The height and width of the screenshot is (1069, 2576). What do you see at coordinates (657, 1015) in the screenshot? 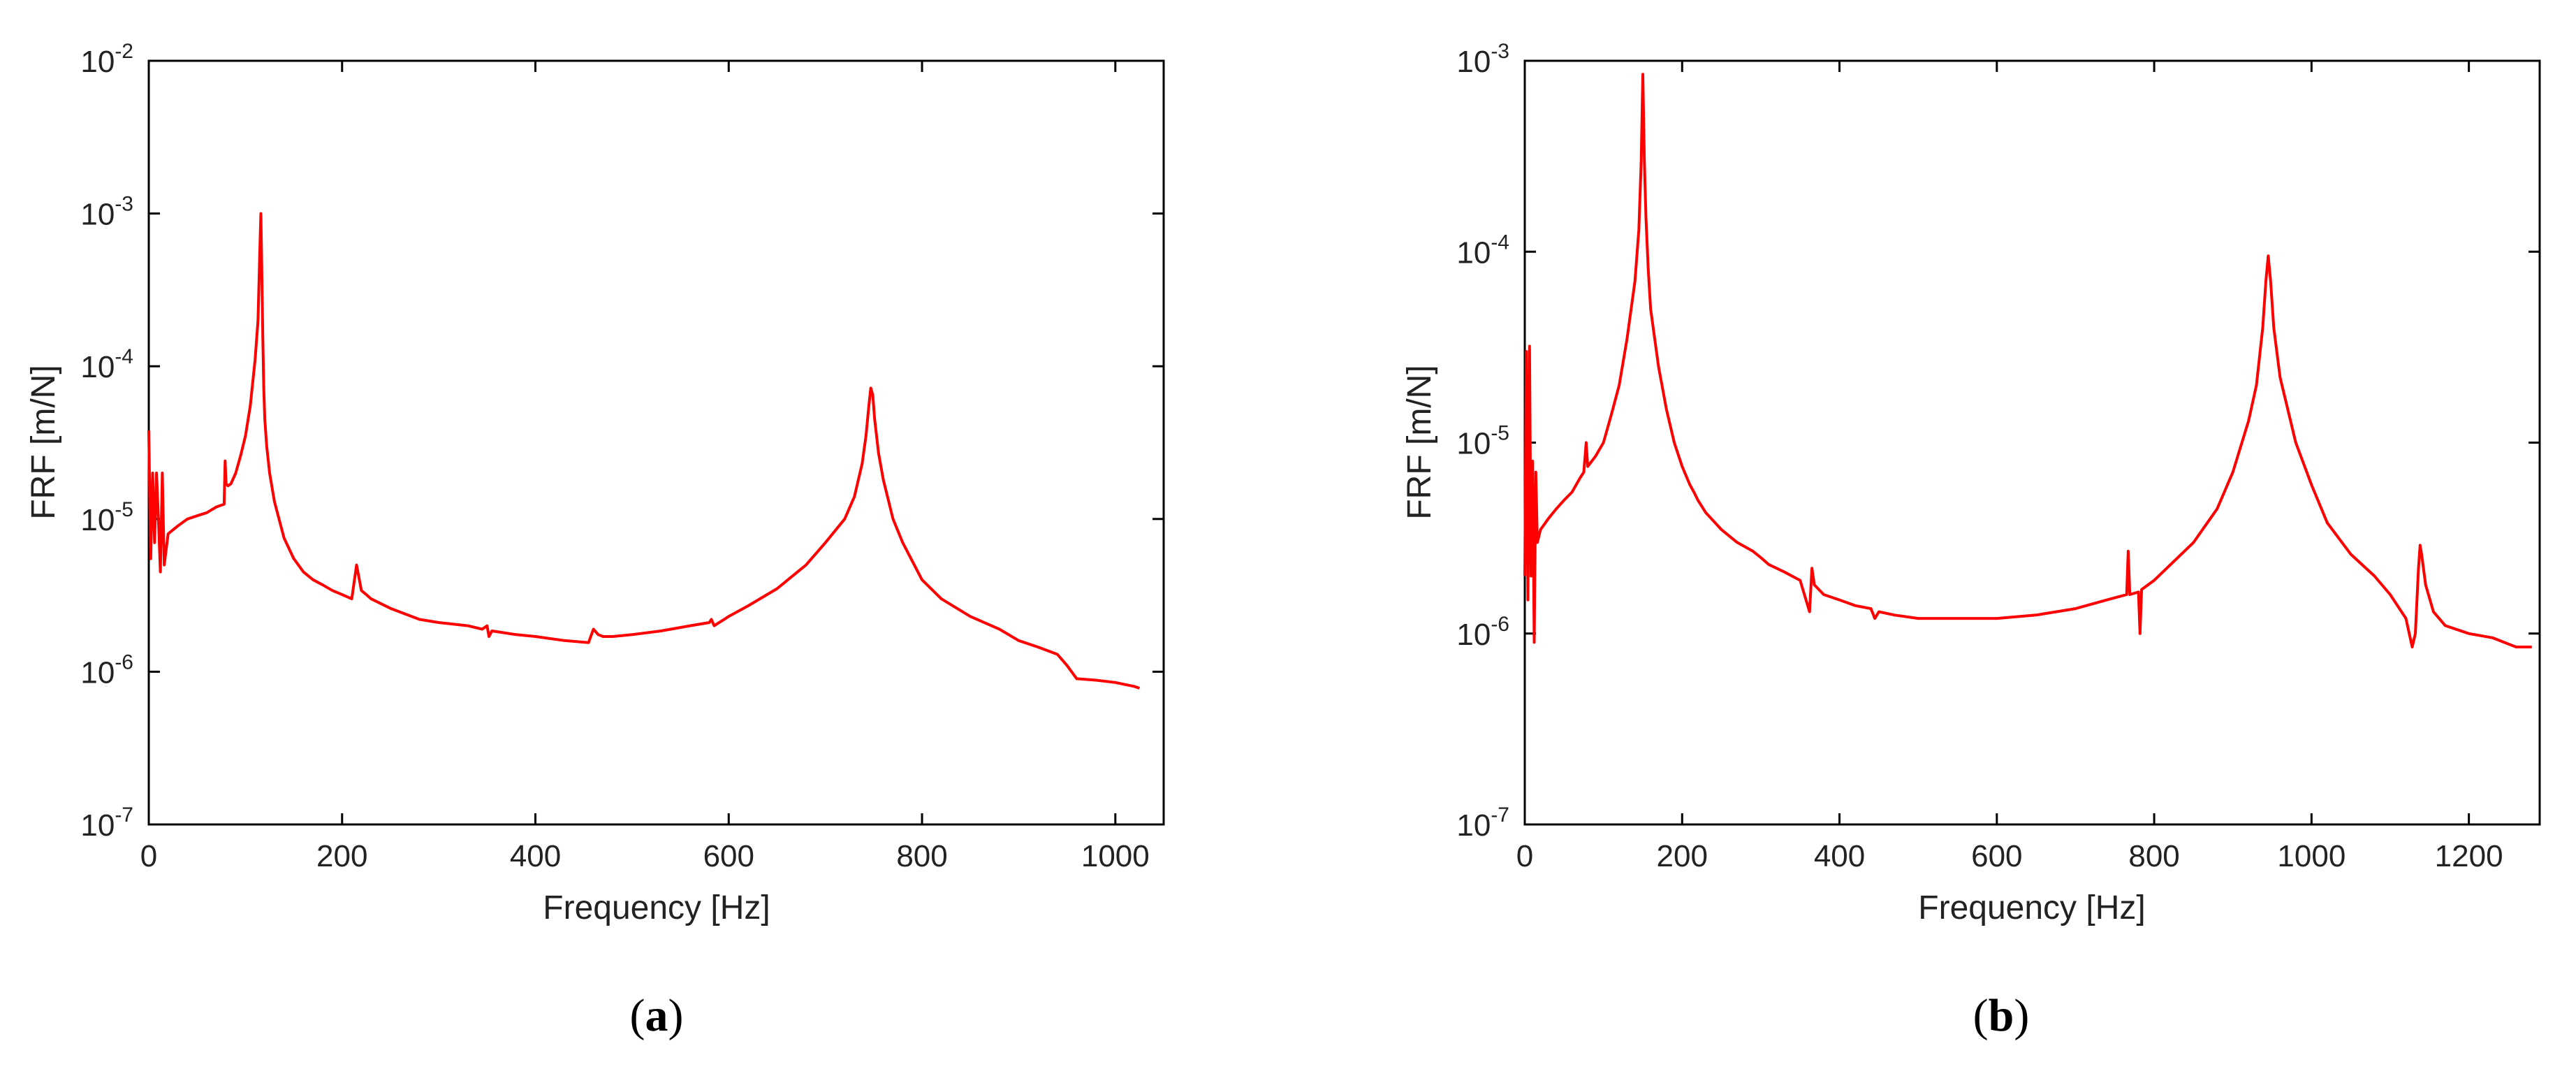
I see `panel-caption-a: (a)` at bounding box center [657, 1015].